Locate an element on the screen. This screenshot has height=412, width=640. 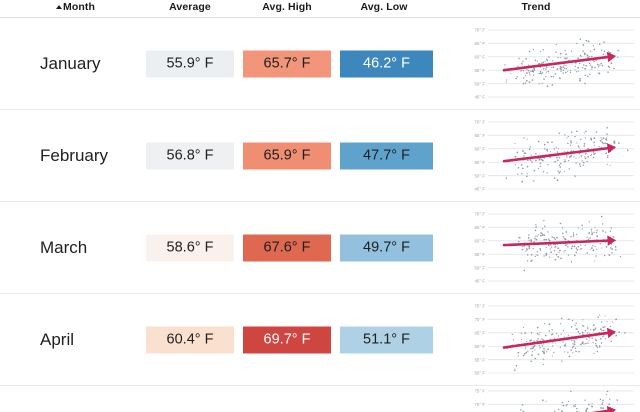
column-header-average: Average is located at coordinates (190, 7).